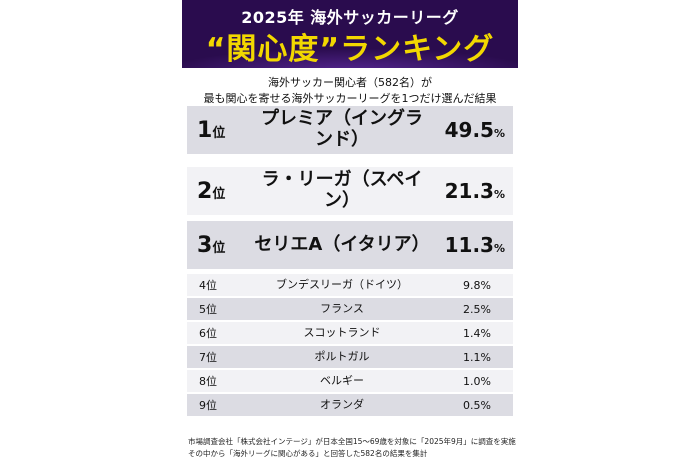 This screenshot has width=700, height=467. I want to click on percent-value: 21.3%, so click(474, 191).